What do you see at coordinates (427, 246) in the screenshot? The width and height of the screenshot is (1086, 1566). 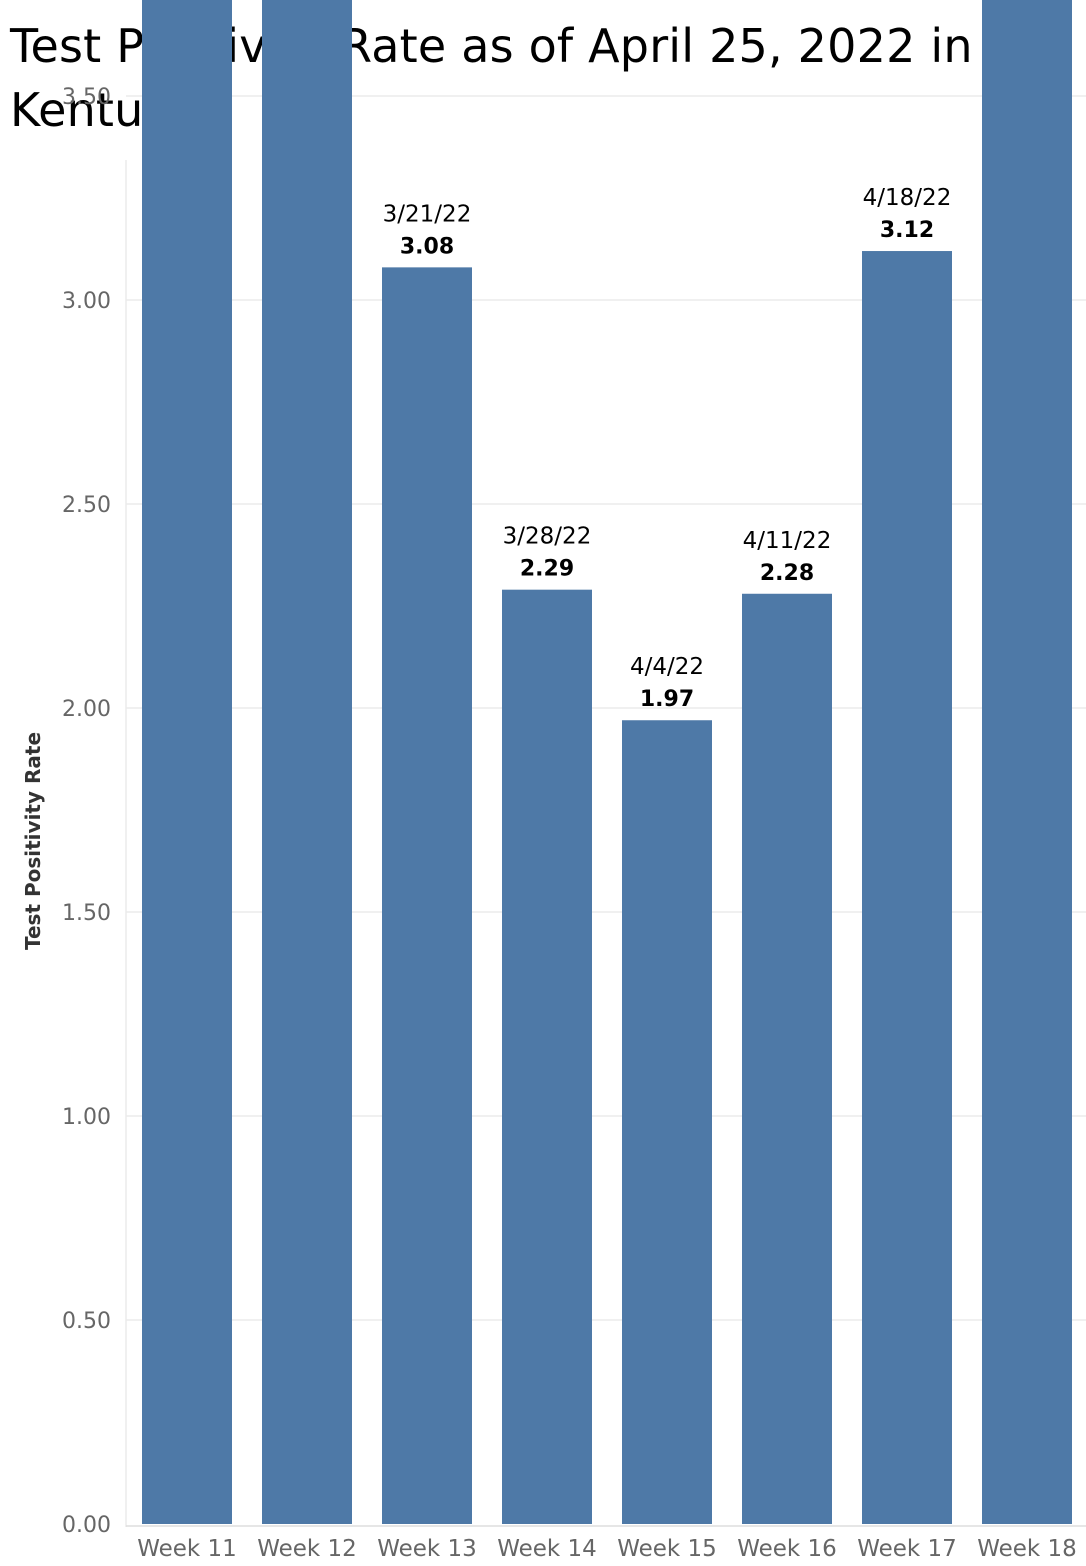 I see `bar-value-label: 3.08` at bounding box center [427, 246].